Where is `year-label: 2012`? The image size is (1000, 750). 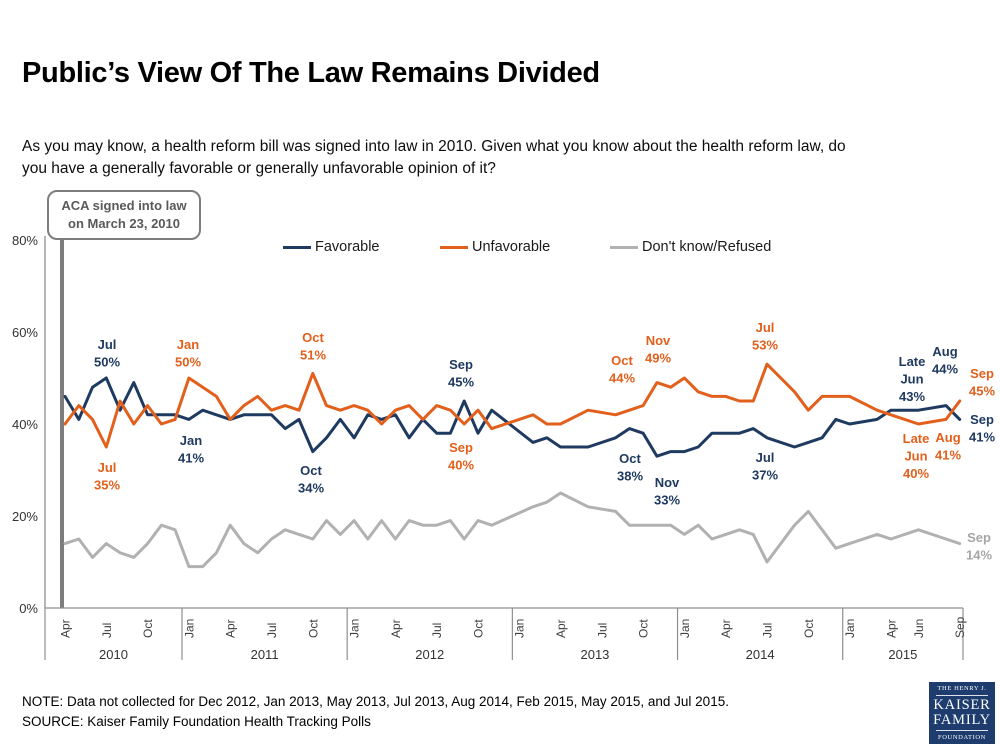 year-label: 2012 is located at coordinates (429, 654).